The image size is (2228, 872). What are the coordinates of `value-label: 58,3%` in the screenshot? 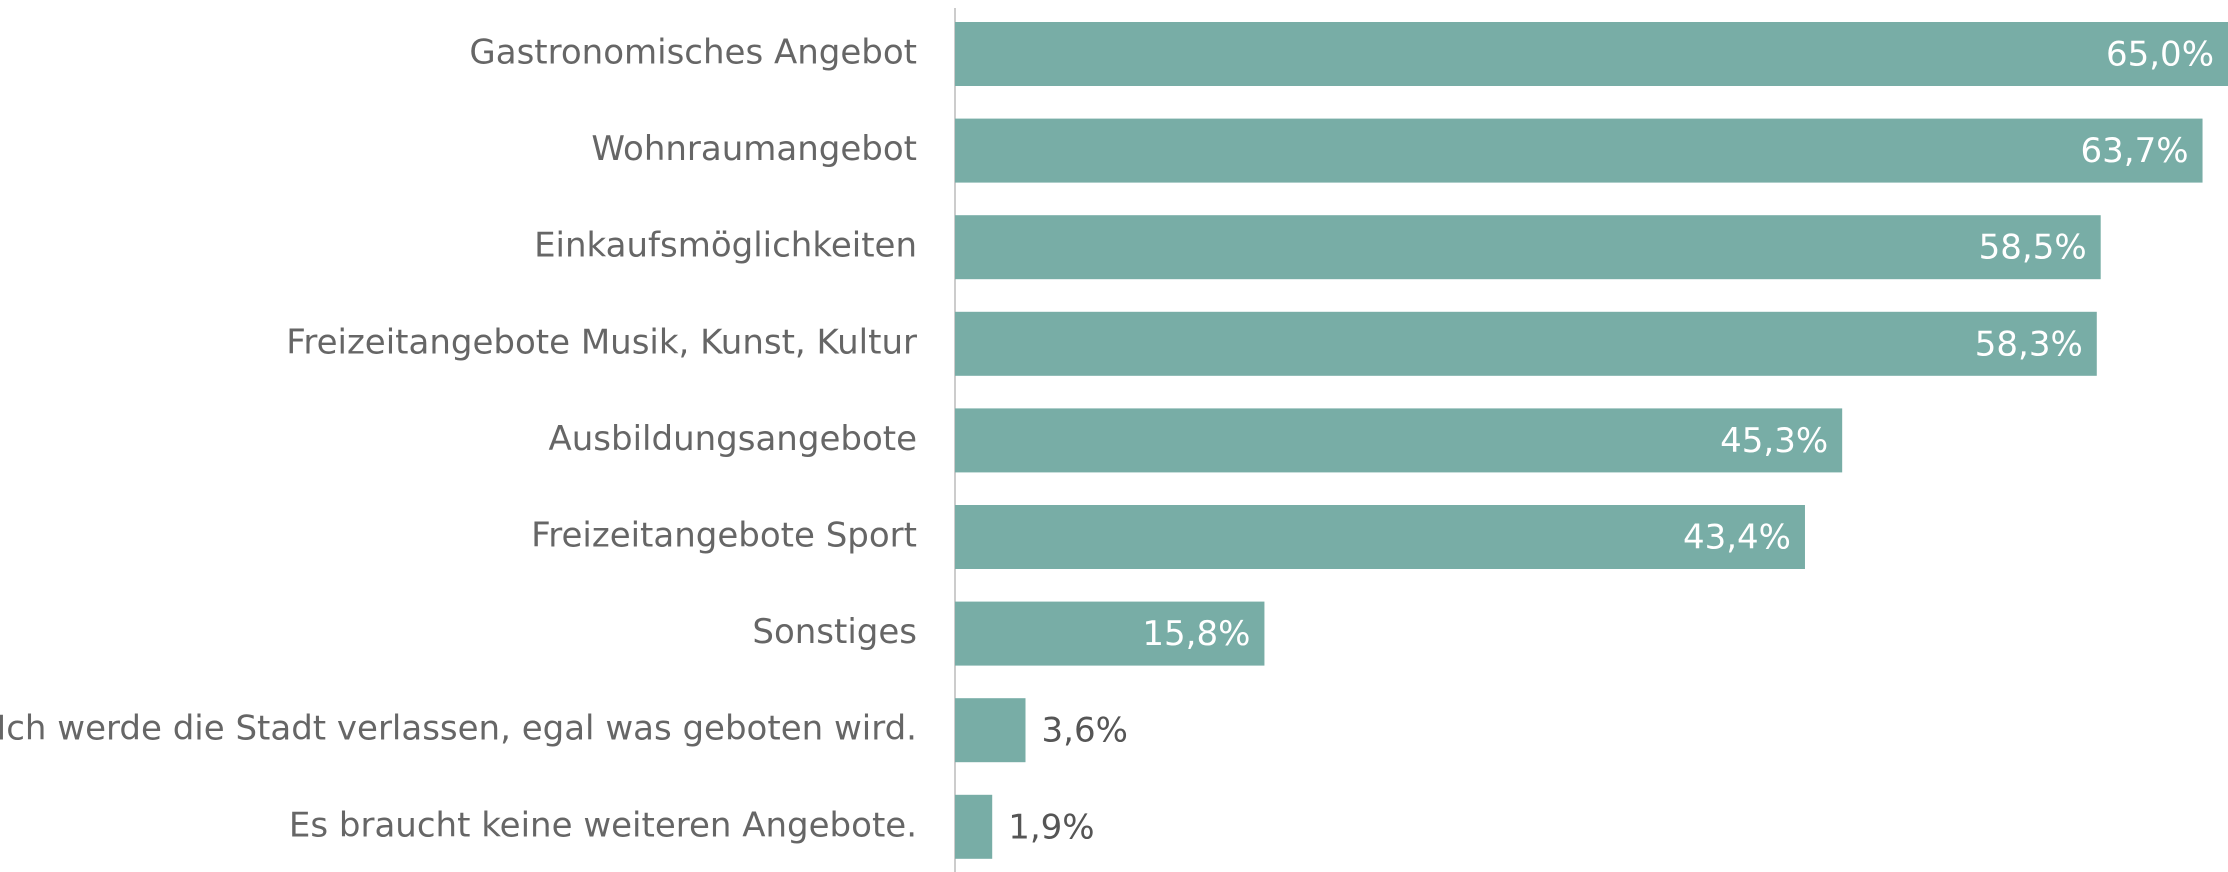 It's located at (2029, 344).